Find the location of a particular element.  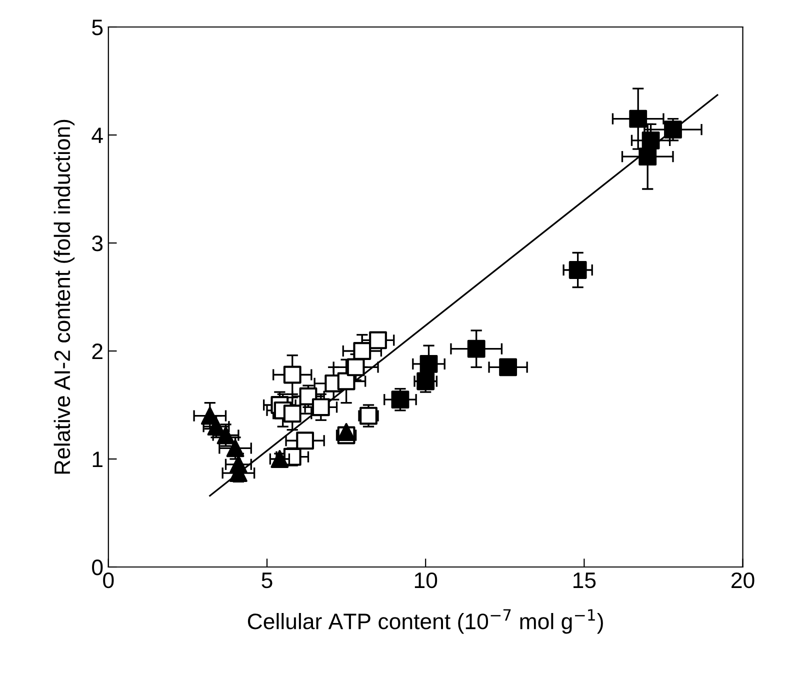

y-tick-label: 2 is located at coordinates (97, 352).